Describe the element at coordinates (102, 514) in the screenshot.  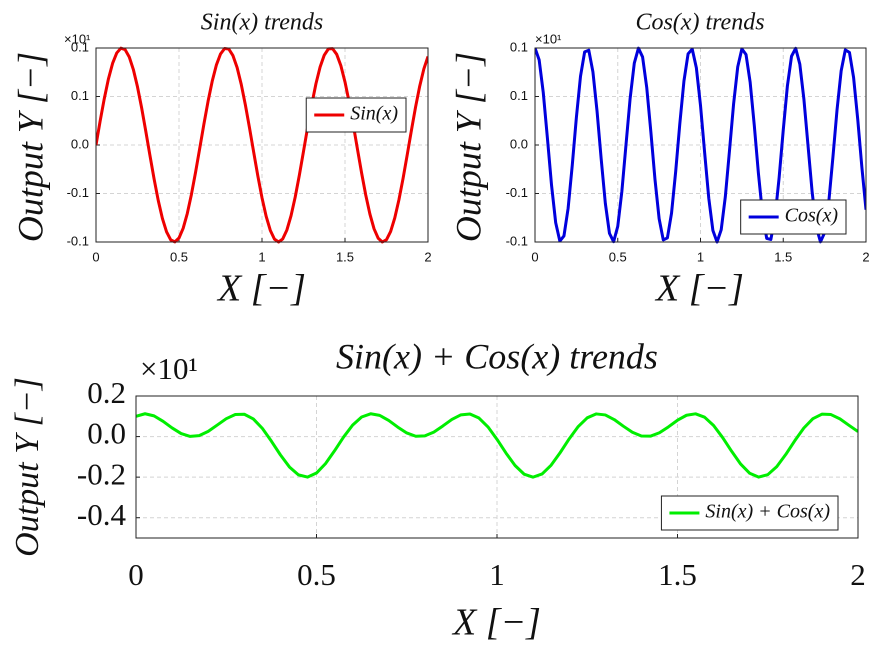
I see `y-tick-label: -0.4` at that location.